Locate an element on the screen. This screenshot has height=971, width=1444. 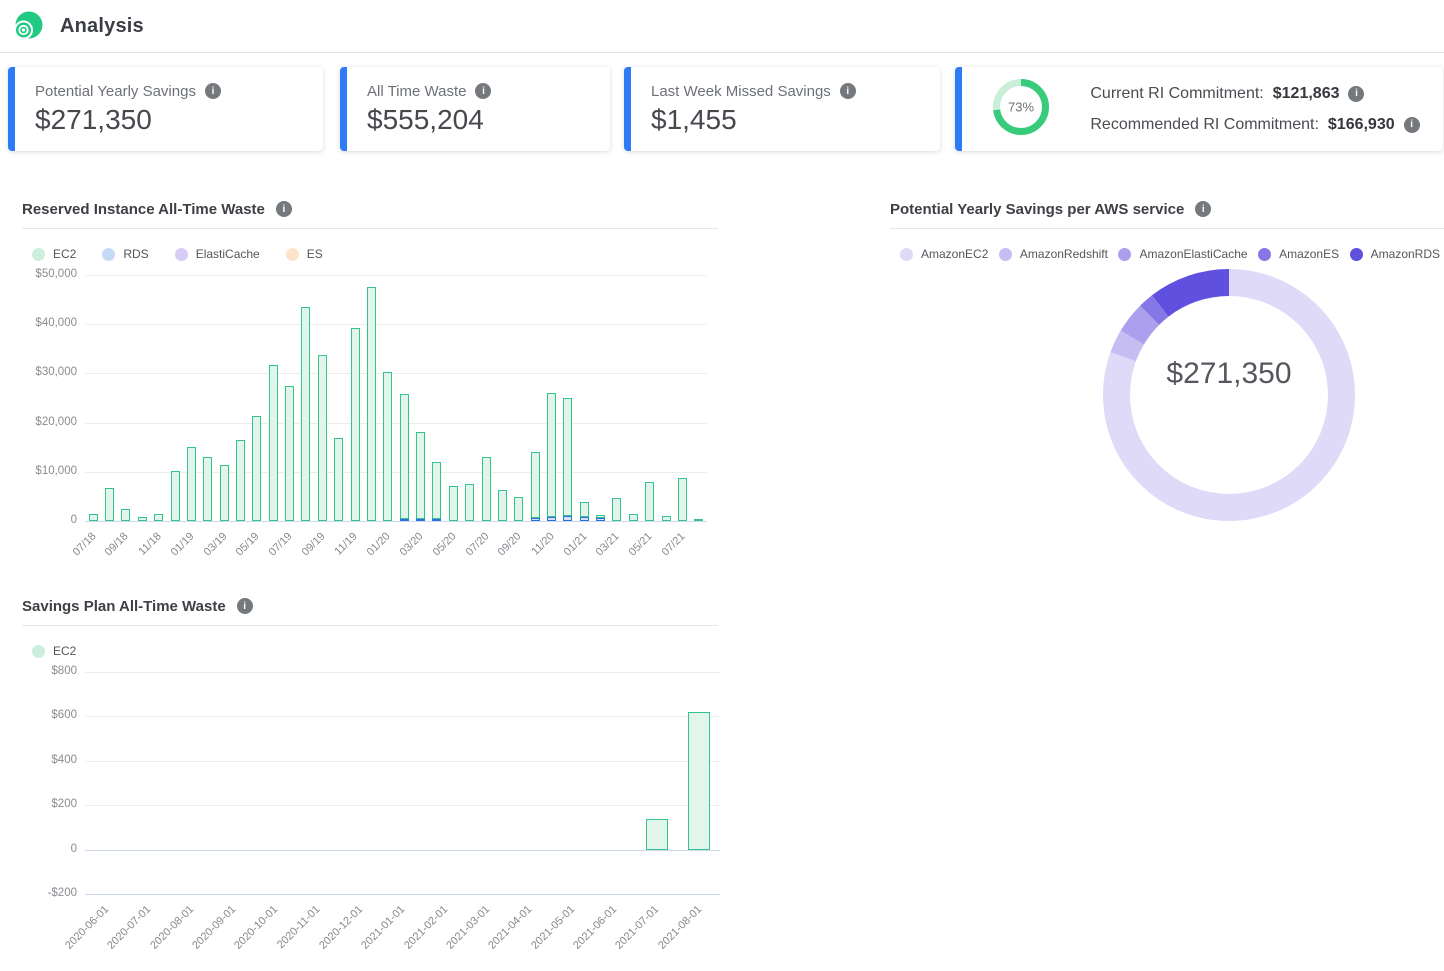
bar-ec2-05/19 is located at coordinates (257, 468).